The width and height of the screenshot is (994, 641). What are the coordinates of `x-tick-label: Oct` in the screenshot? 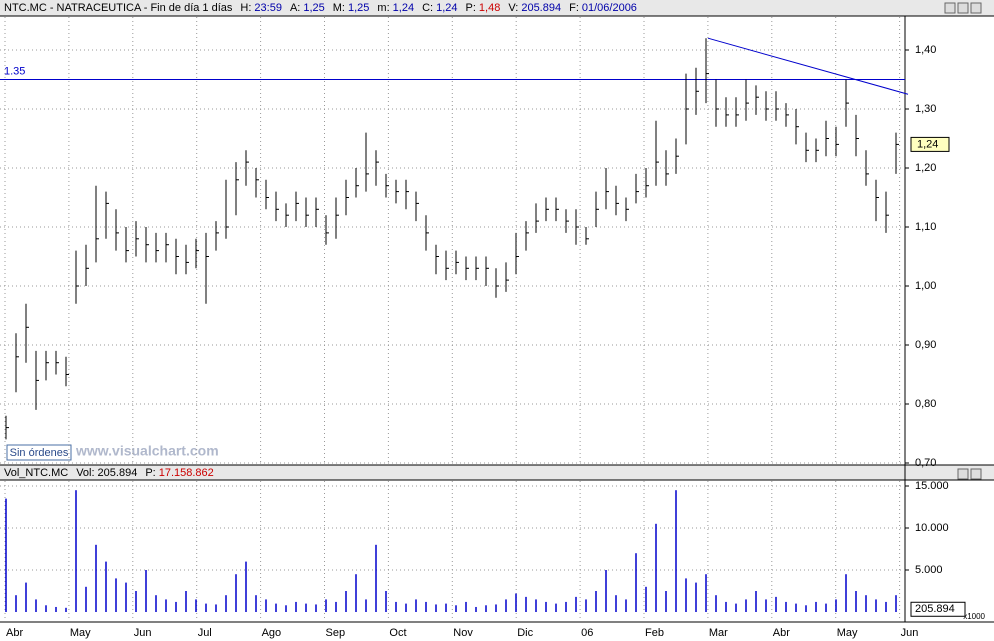 It's located at (397, 633).